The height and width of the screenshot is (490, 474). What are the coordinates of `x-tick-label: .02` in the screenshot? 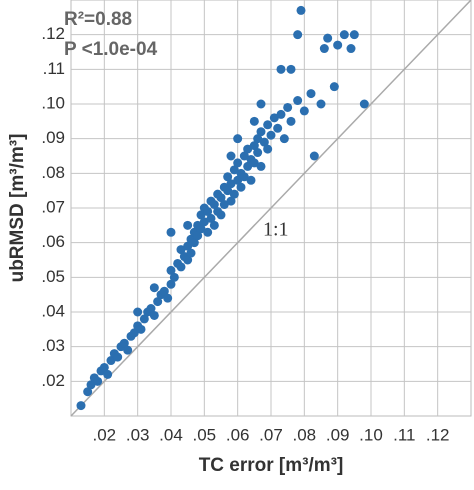 It's located at (105, 434).